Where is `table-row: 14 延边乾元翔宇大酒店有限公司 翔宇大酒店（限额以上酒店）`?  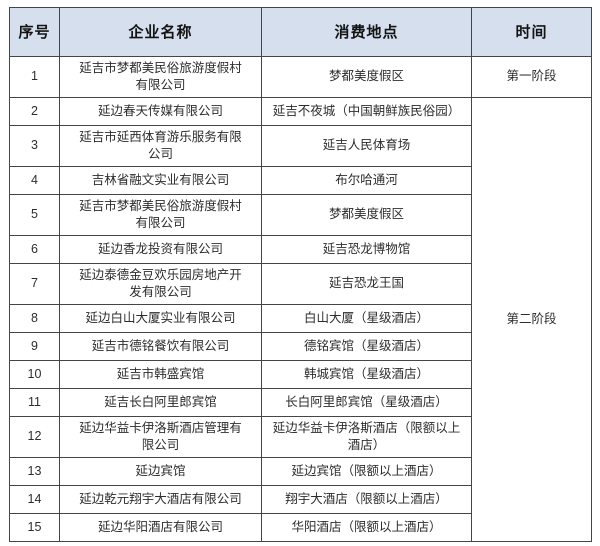
table-row: 14 延边乾元翔宇大酒店有限公司 翔宇大酒店（限额以上酒店） is located at coordinates (300, 499).